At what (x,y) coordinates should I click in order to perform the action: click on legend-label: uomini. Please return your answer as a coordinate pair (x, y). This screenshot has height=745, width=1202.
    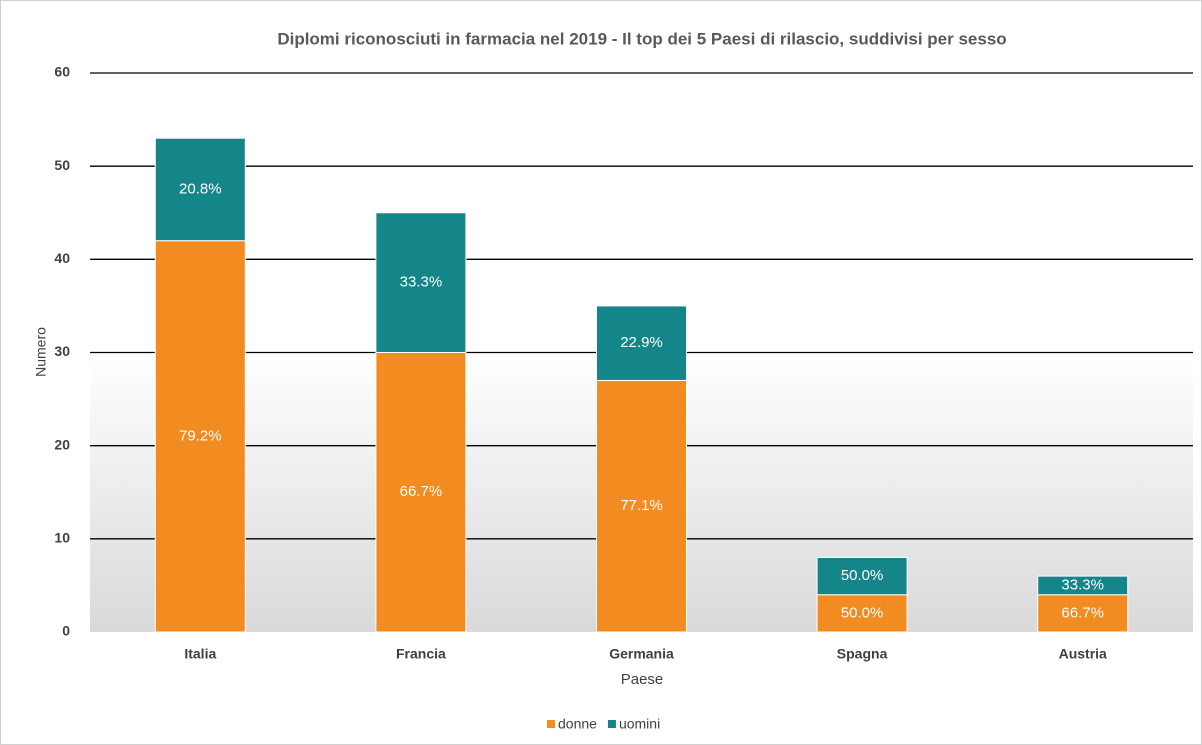
    Looking at the image, I should click on (639, 724).